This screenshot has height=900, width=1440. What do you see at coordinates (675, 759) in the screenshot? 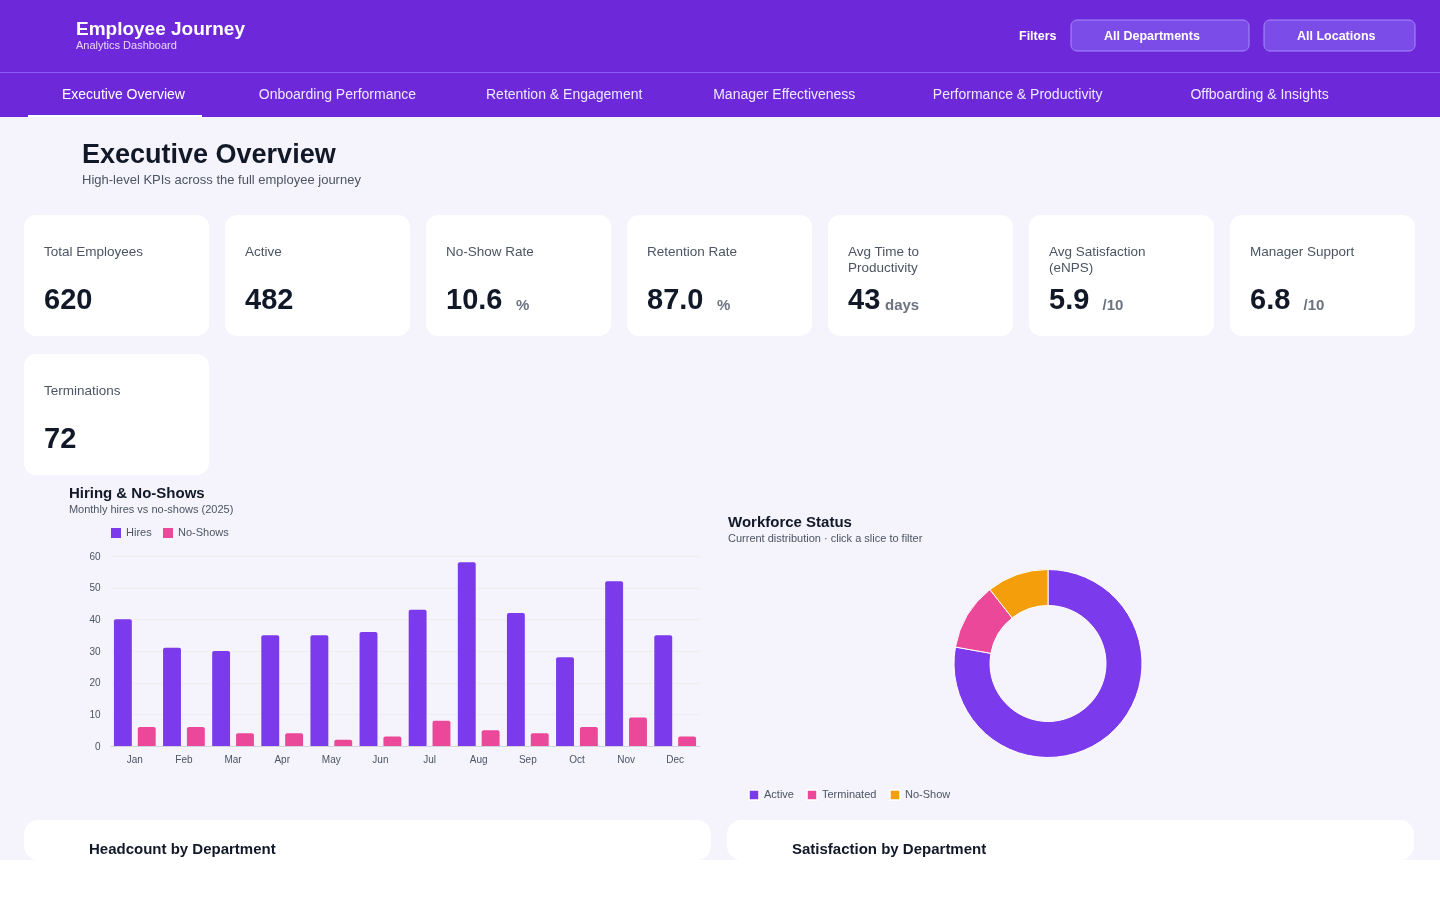
I see `x-tick-label: Dec` at bounding box center [675, 759].